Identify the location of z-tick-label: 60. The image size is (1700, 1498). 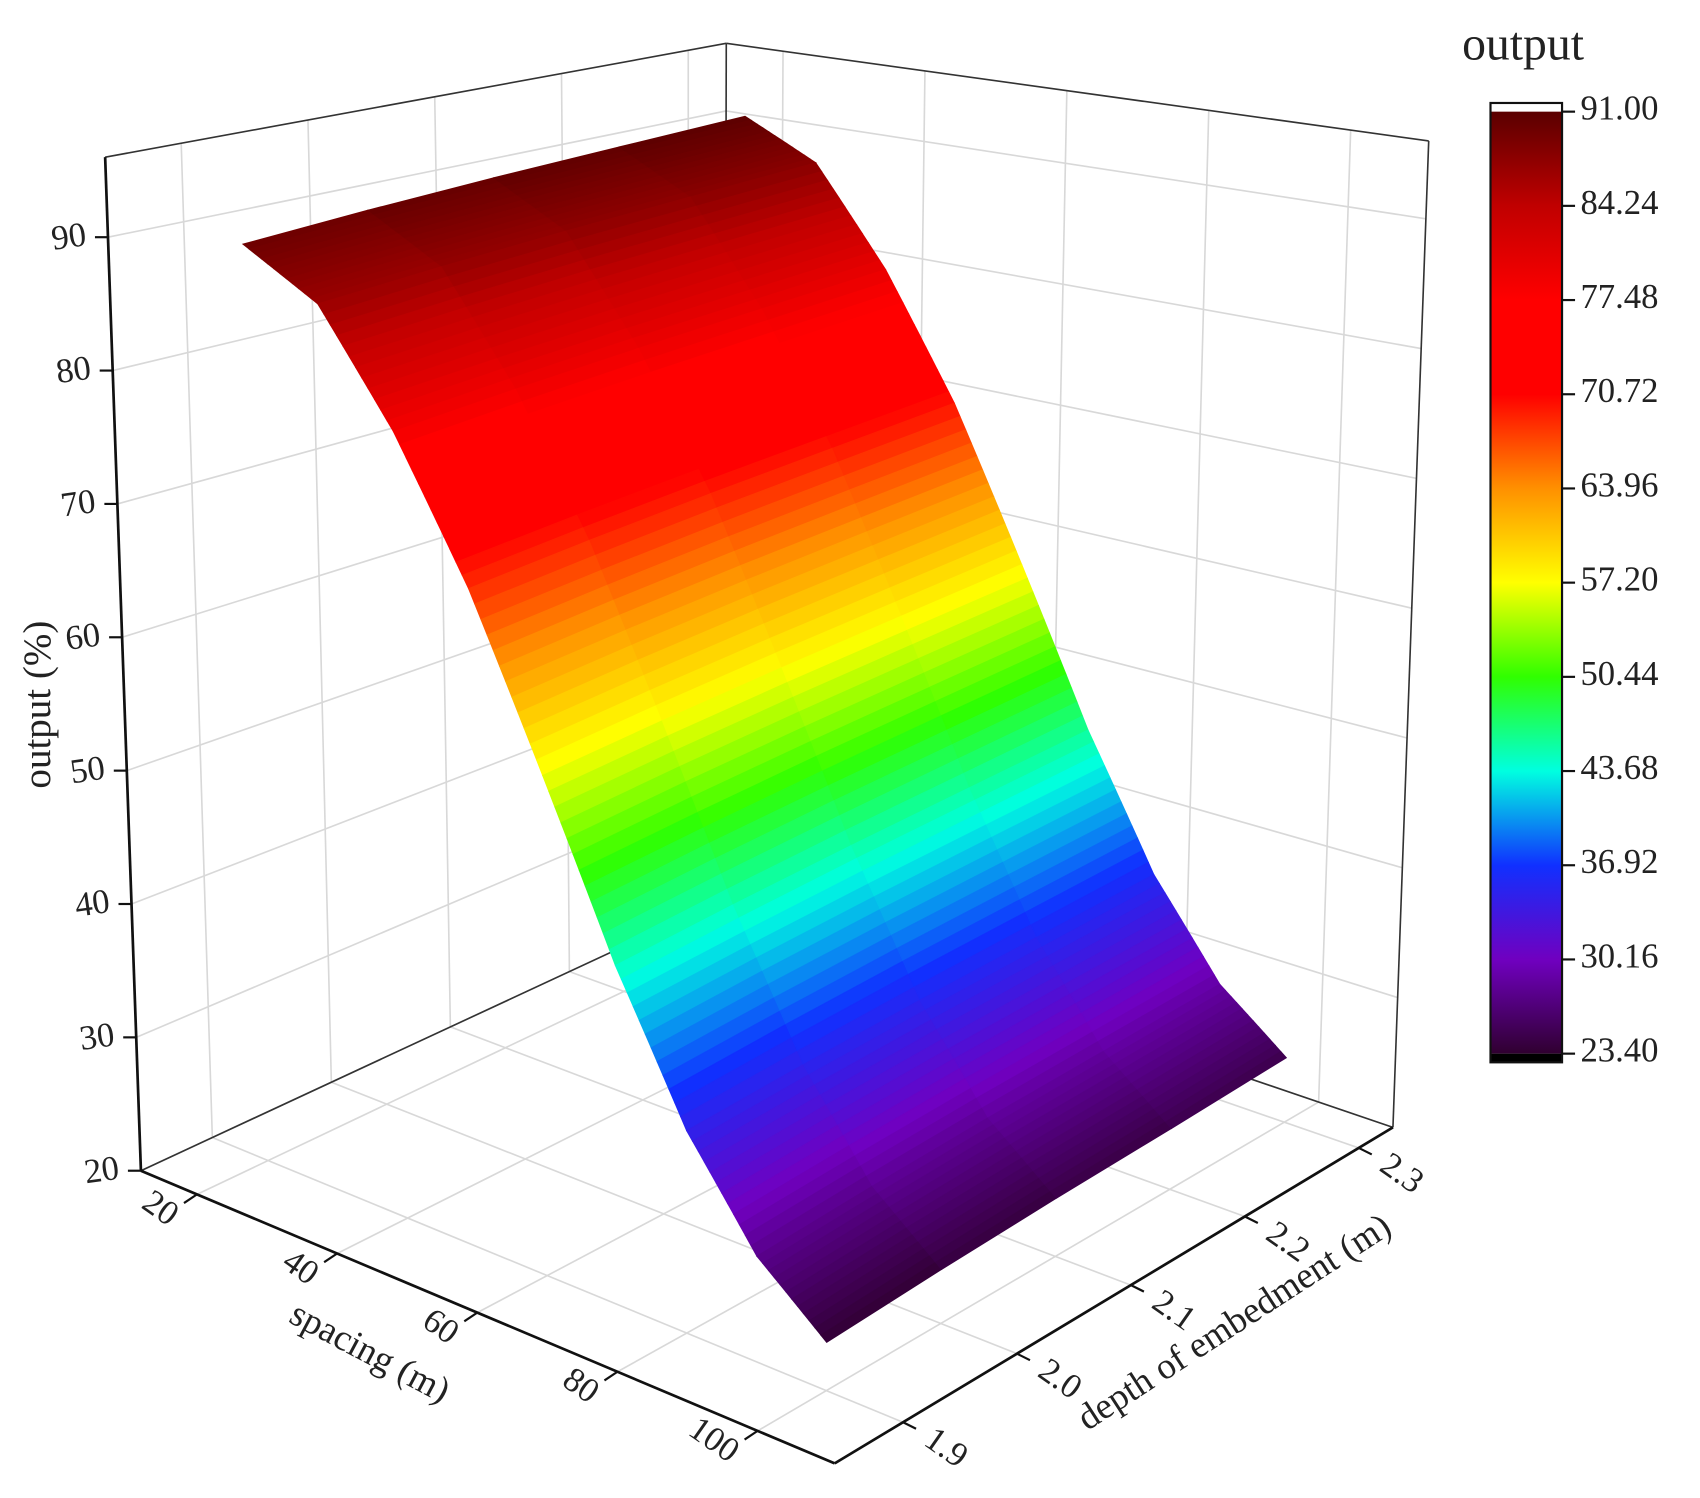
(83, 635).